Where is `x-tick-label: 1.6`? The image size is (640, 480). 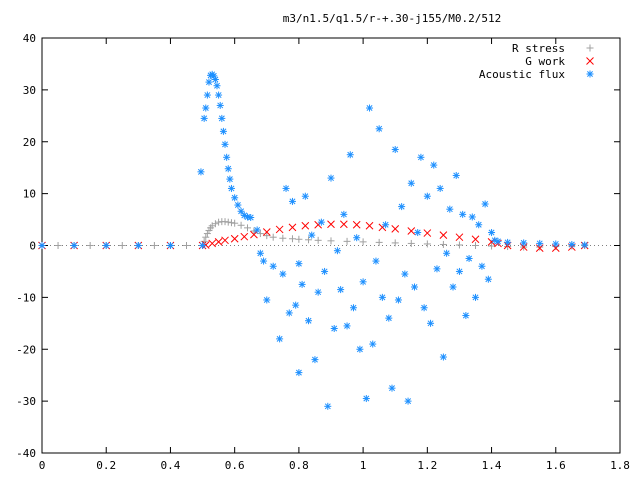
x-tick-label: 1.6 is located at coordinates (556, 465).